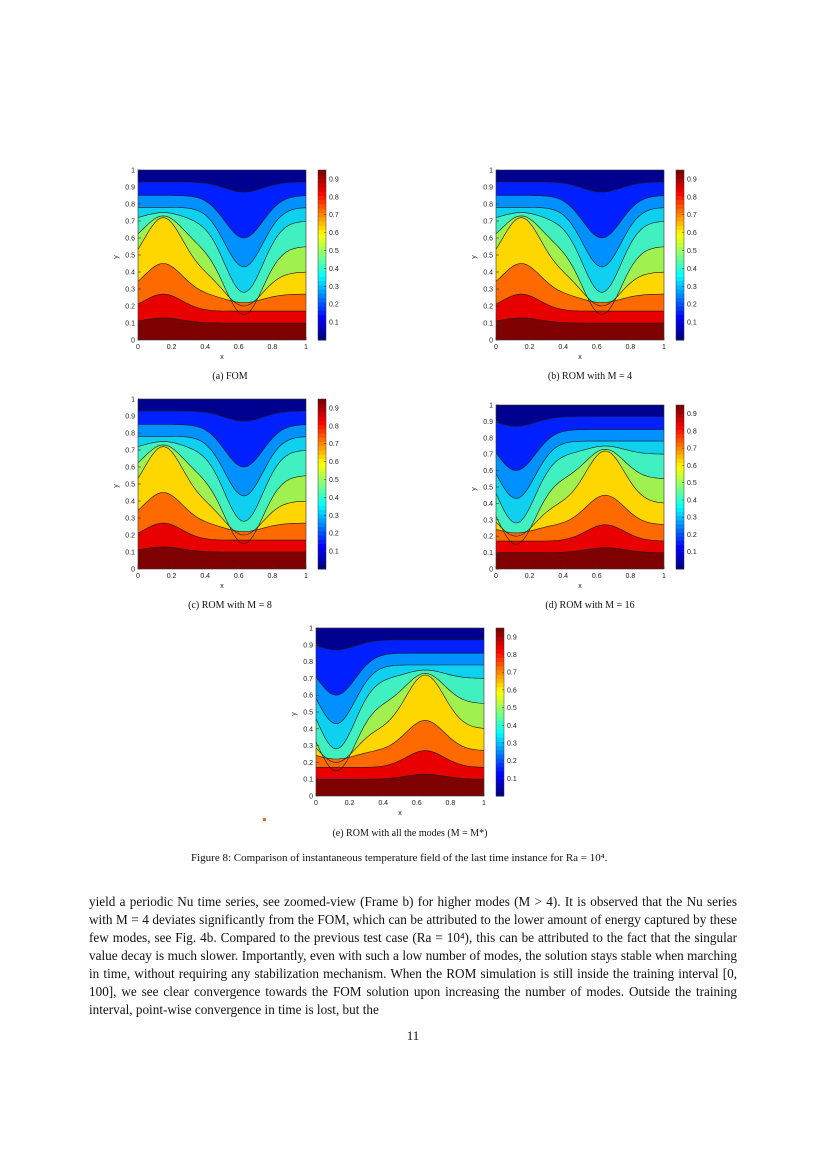  I want to click on colorbar-tick-label: 0.7, so click(512, 673).